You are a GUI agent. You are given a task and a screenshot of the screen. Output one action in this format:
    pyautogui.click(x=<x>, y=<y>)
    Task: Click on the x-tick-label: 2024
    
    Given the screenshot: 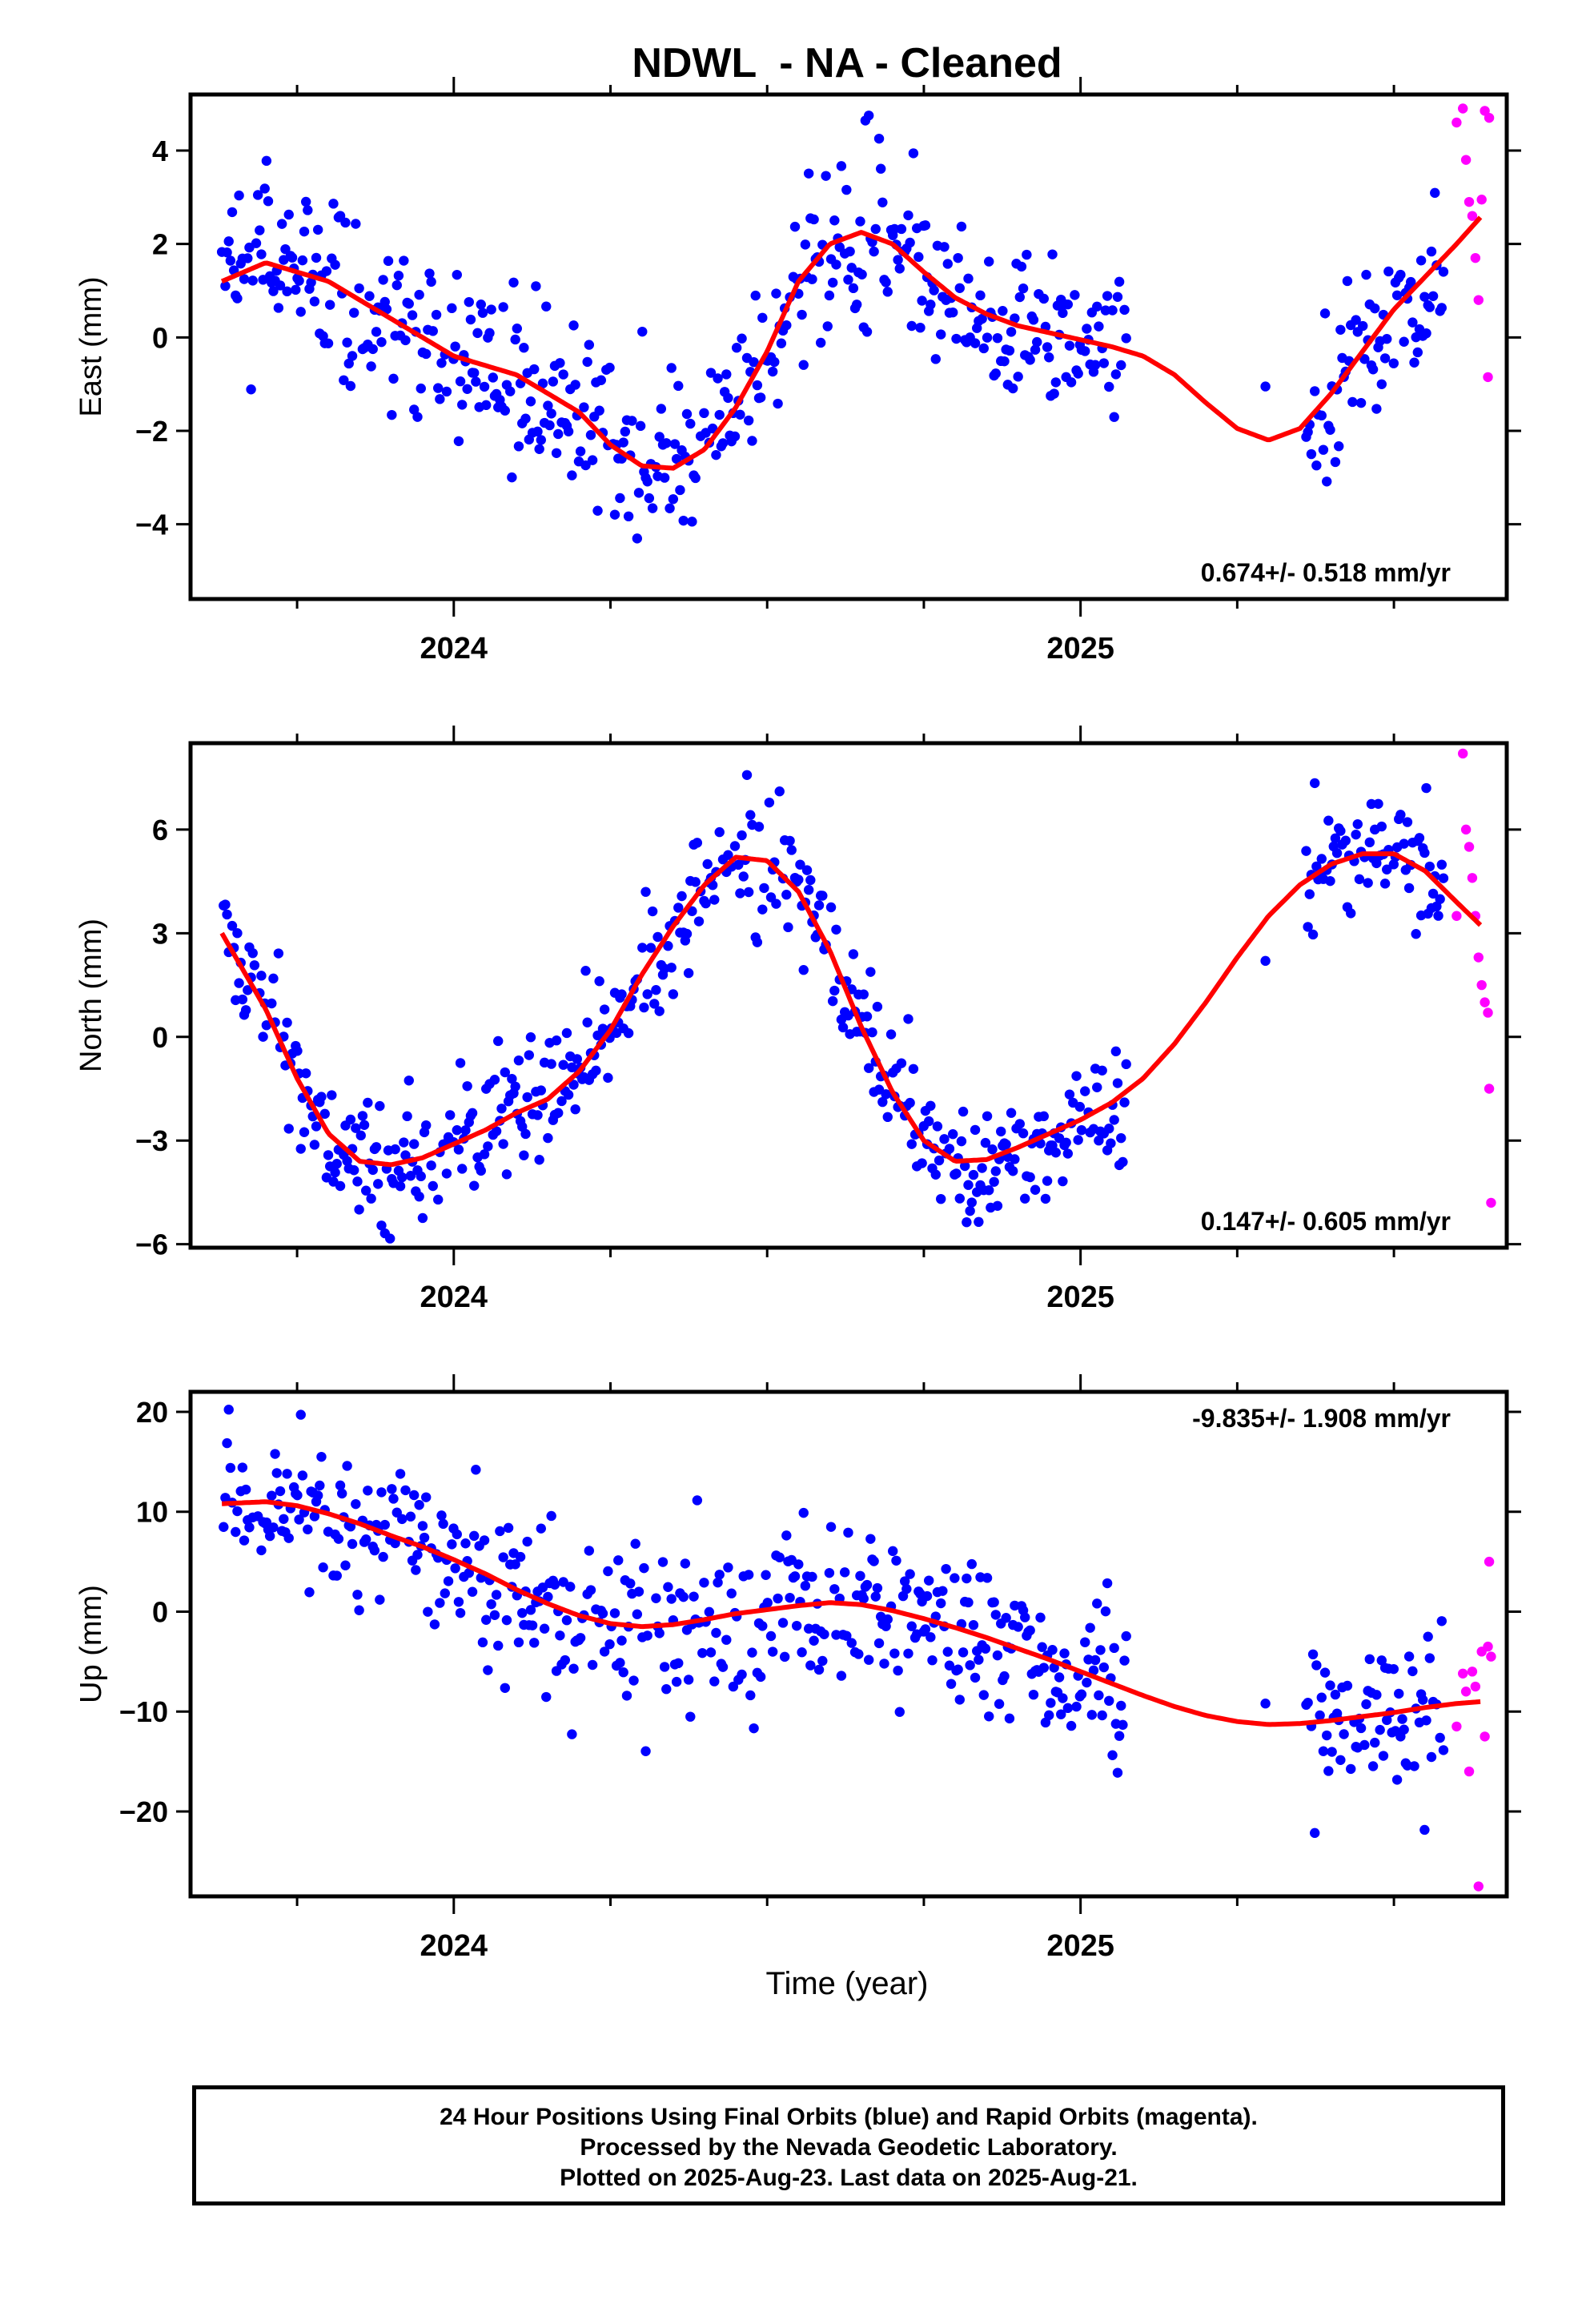 What is the action you would take?
    pyautogui.click(x=454, y=648)
    